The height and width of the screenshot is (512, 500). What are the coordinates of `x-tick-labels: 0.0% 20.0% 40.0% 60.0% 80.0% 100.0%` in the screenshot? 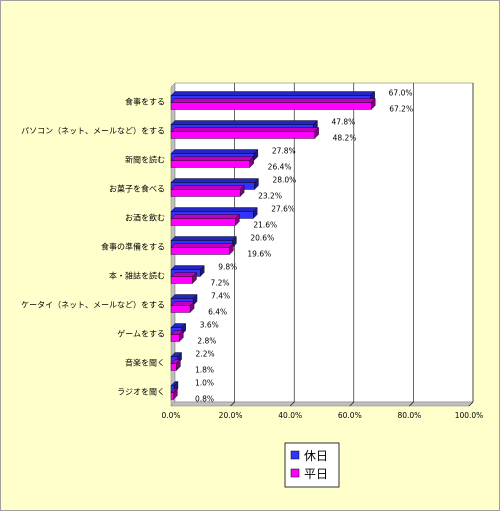 It's located at (322, 415).